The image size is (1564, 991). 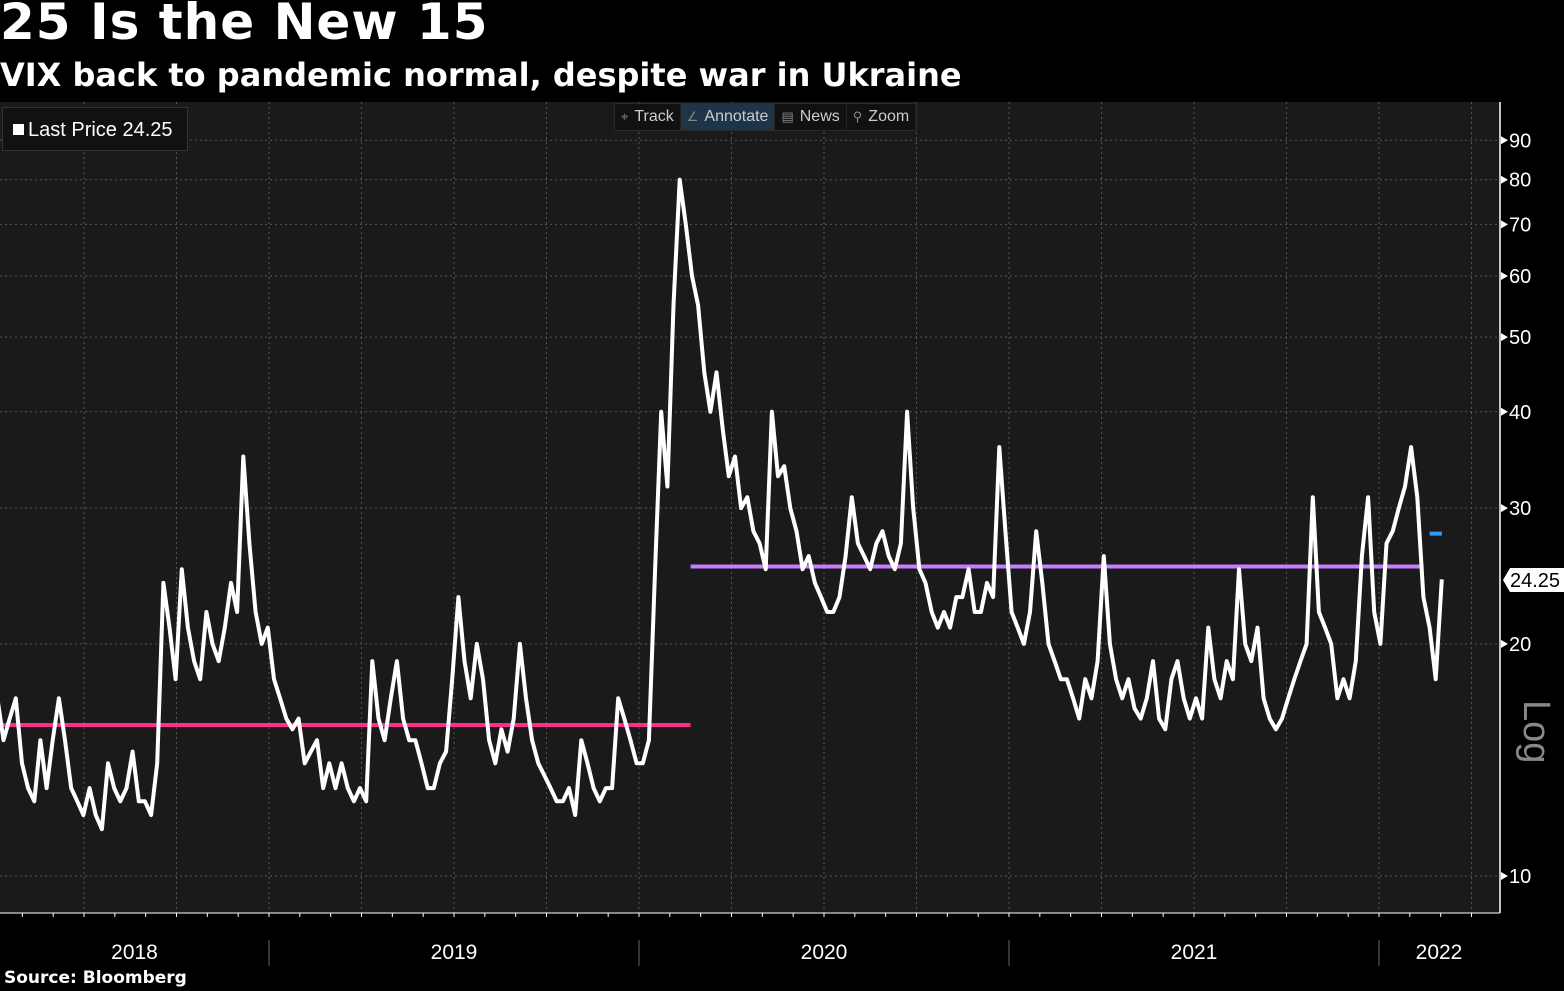 What do you see at coordinates (654, 116) in the screenshot?
I see `track-label: Track` at bounding box center [654, 116].